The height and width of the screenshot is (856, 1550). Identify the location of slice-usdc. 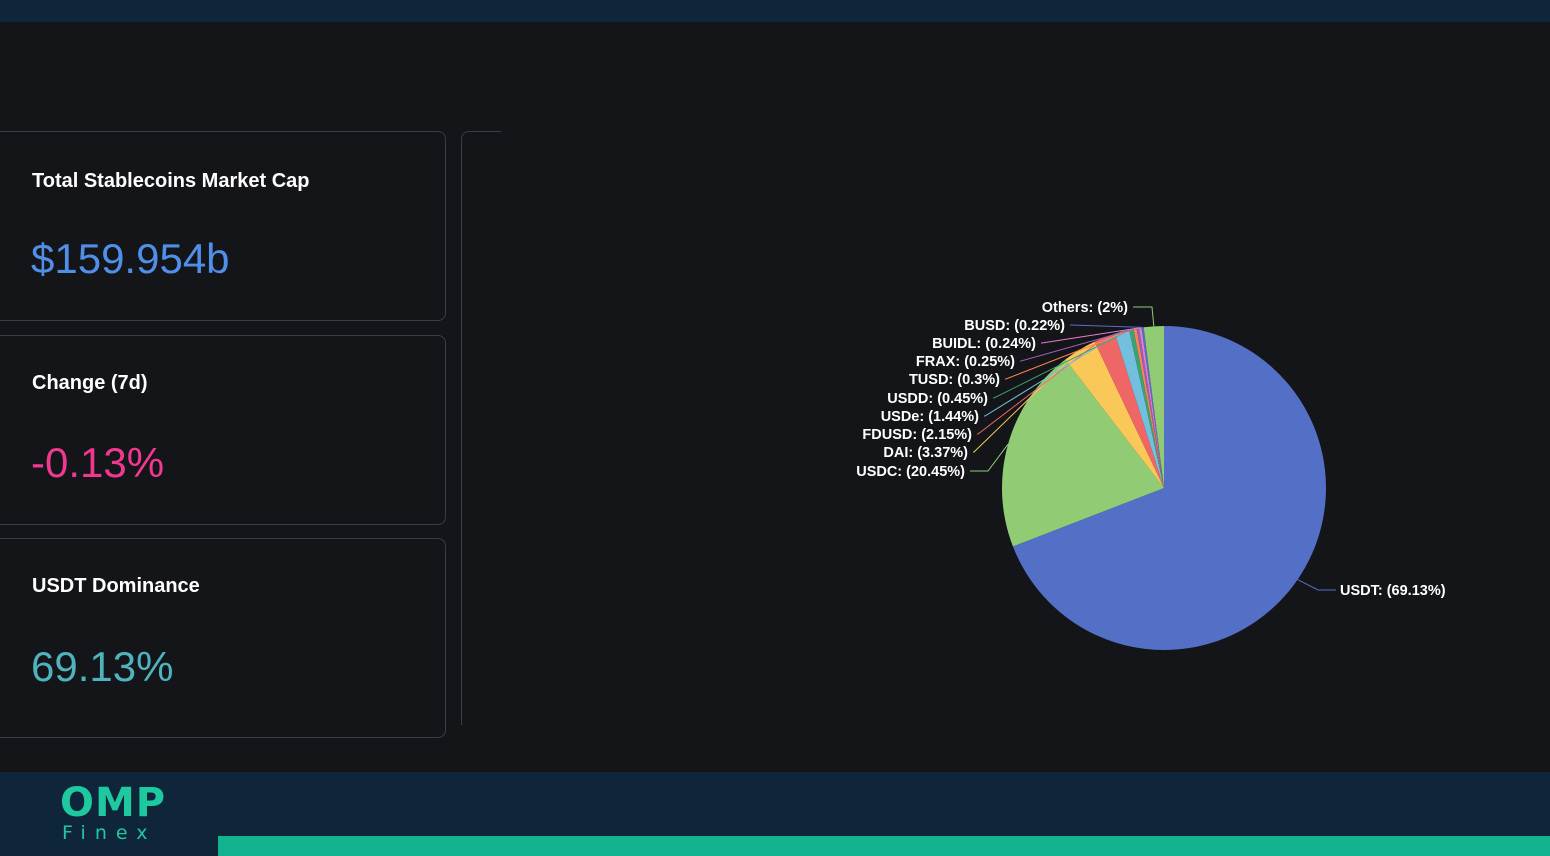
(1082, 453).